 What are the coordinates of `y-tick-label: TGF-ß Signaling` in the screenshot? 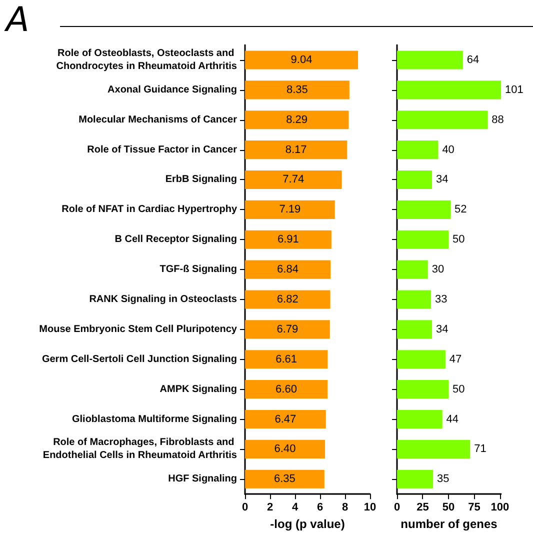 It's located at (198, 270).